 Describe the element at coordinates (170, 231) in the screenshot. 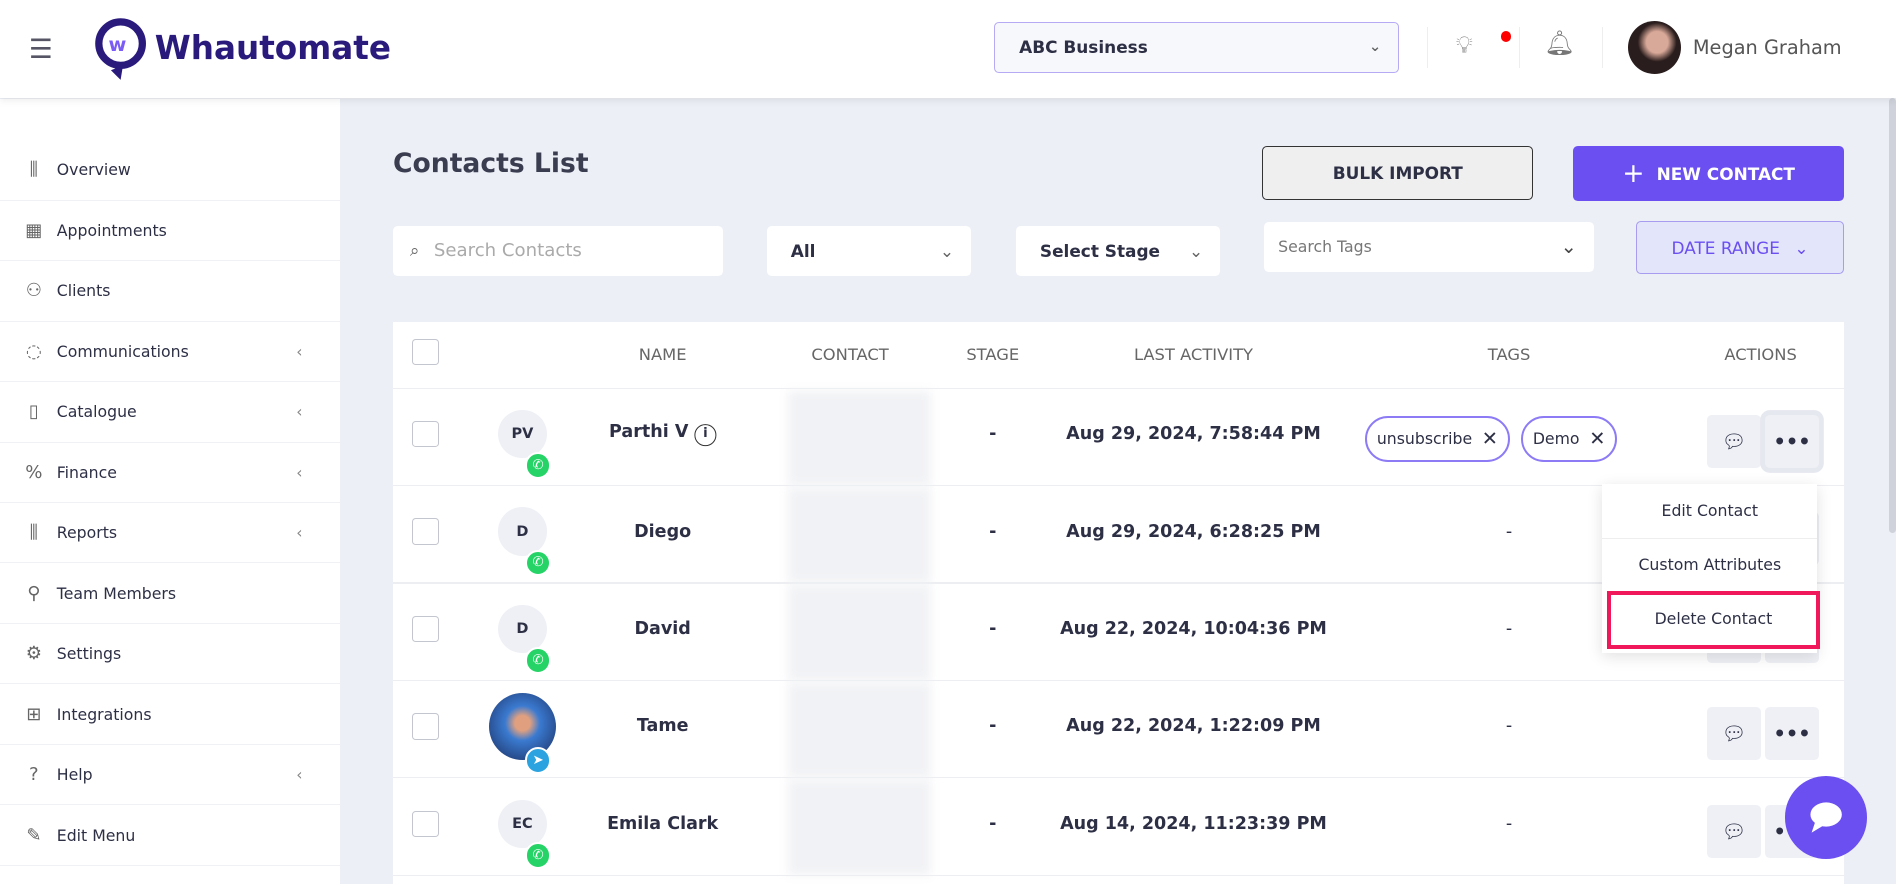

I see `sidebar-item-appointments: ▦ Appointments` at that location.